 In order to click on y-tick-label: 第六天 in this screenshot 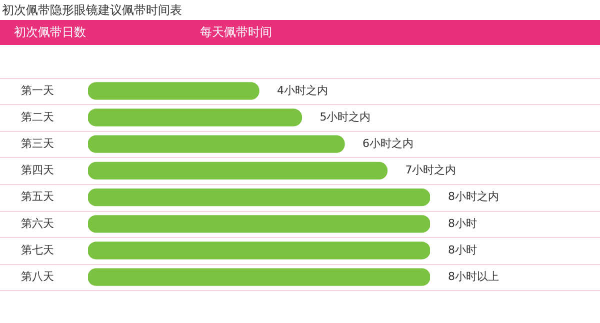, I will do `click(37, 223)`.